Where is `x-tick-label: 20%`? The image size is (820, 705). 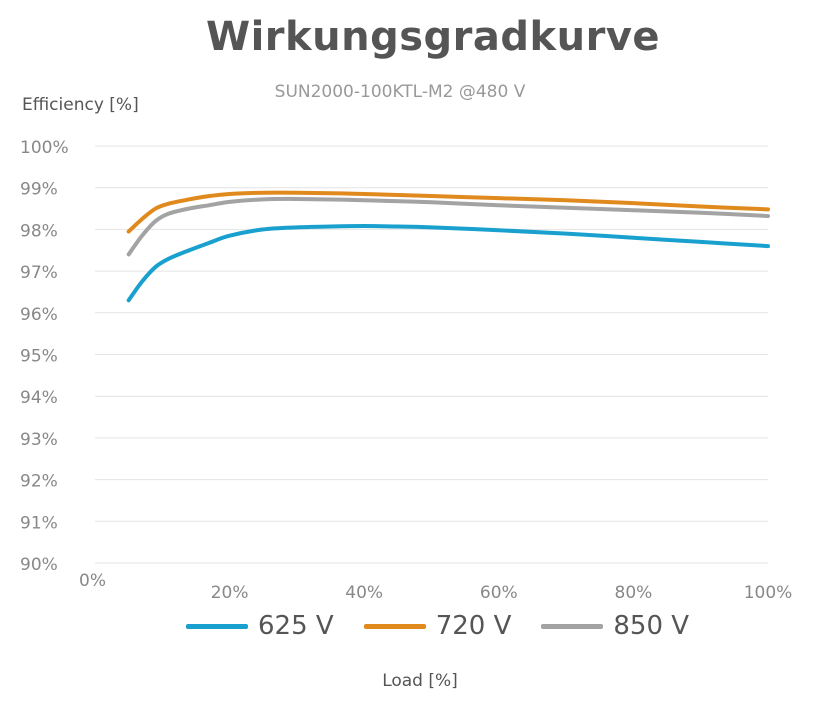 x-tick-label: 20% is located at coordinates (230, 593).